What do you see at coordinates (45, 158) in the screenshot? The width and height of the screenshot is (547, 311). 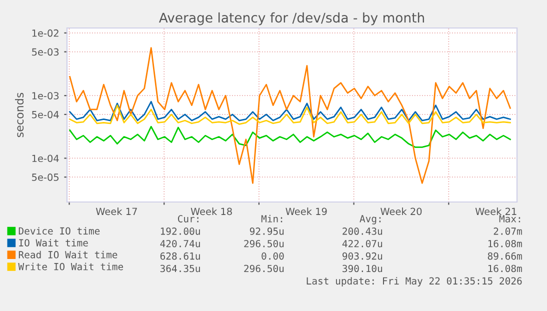 I see `y-tick-label: 1e-04` at bounding box center [45, 158].